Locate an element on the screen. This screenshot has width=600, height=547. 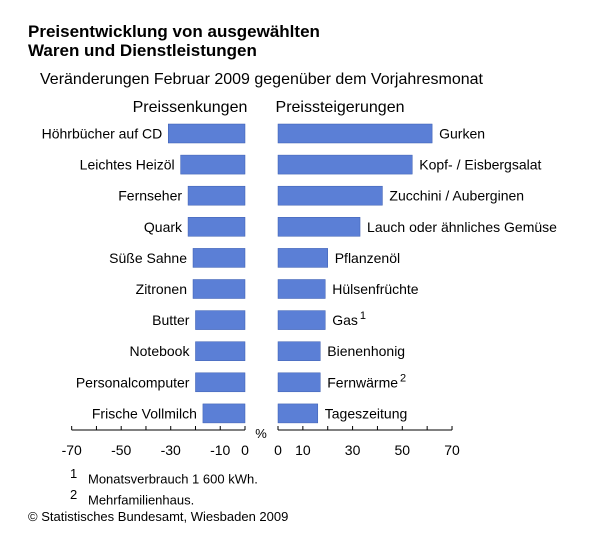
right-bar-label: Gurken is located at coordinates (462, 134).